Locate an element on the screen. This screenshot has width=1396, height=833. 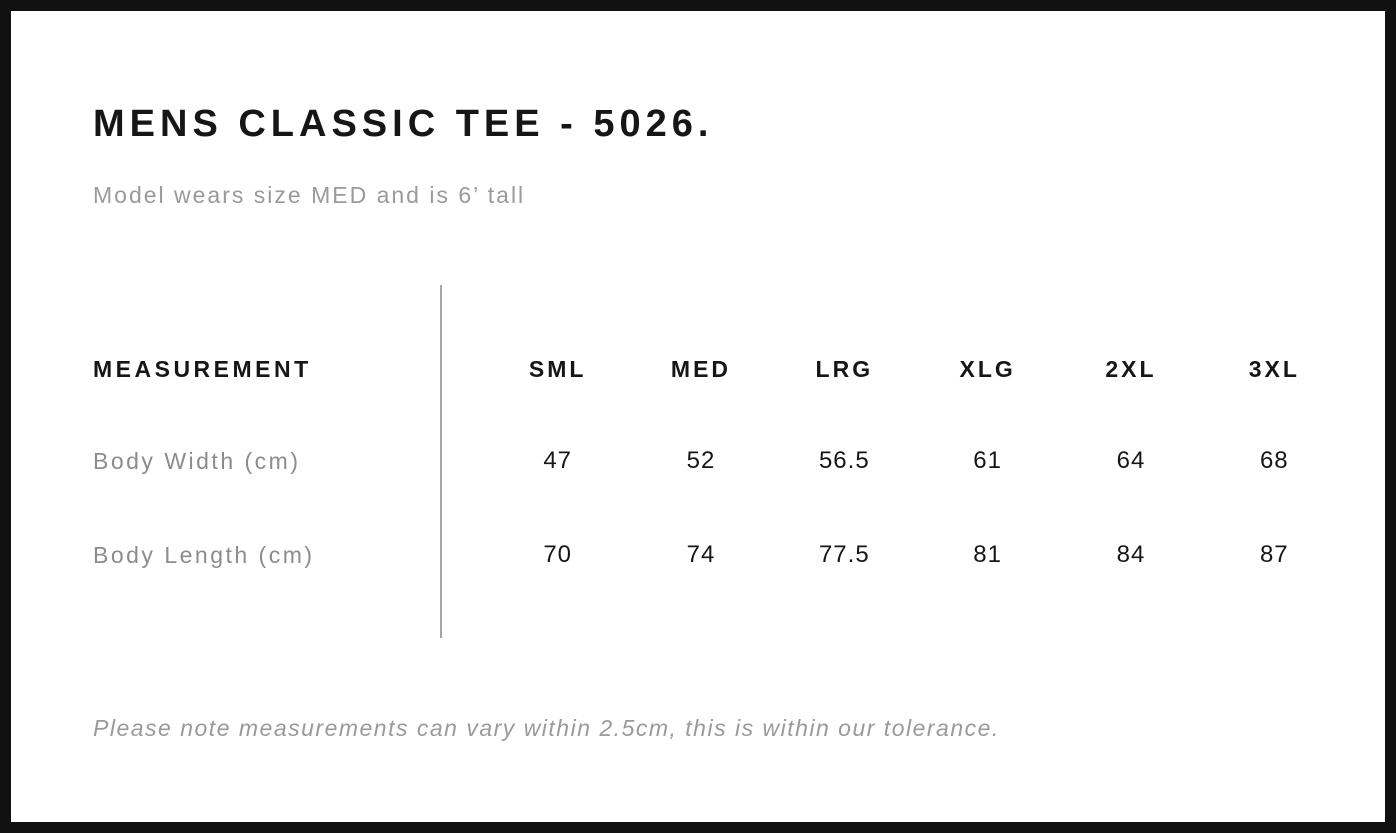
column-header-xlg: XLG is located at coordinates (987, 368).